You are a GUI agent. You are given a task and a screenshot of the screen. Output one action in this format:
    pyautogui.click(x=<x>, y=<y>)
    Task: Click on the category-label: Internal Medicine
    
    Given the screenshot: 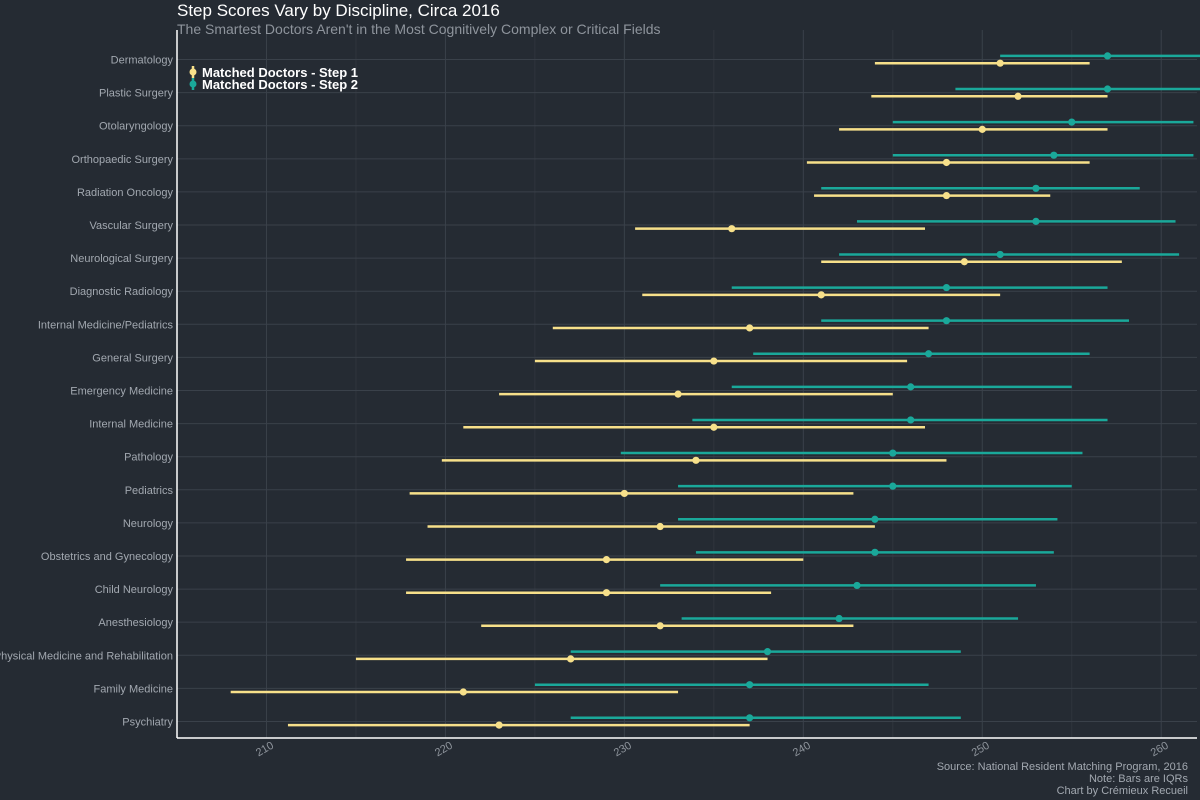 What is the action you would take?
    pyautogui.click(x=131, y=425)
    